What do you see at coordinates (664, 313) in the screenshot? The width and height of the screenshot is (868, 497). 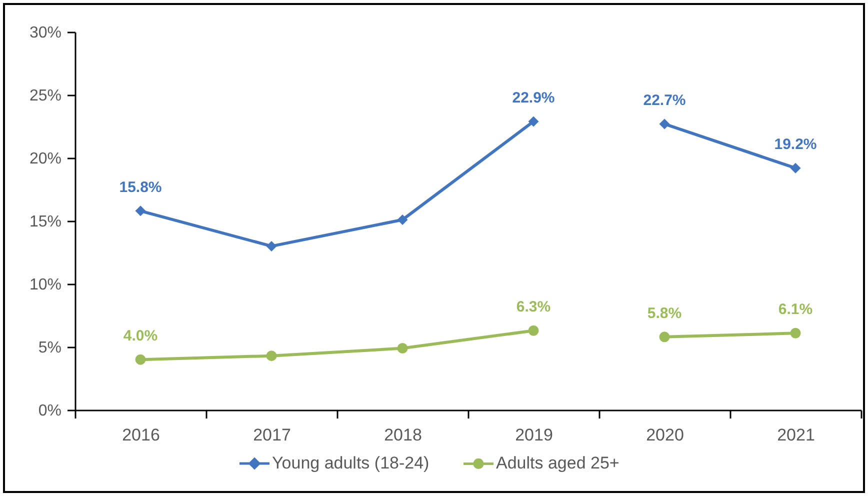 I see `data-label: 5.8%` at bounding box center [664, 313].